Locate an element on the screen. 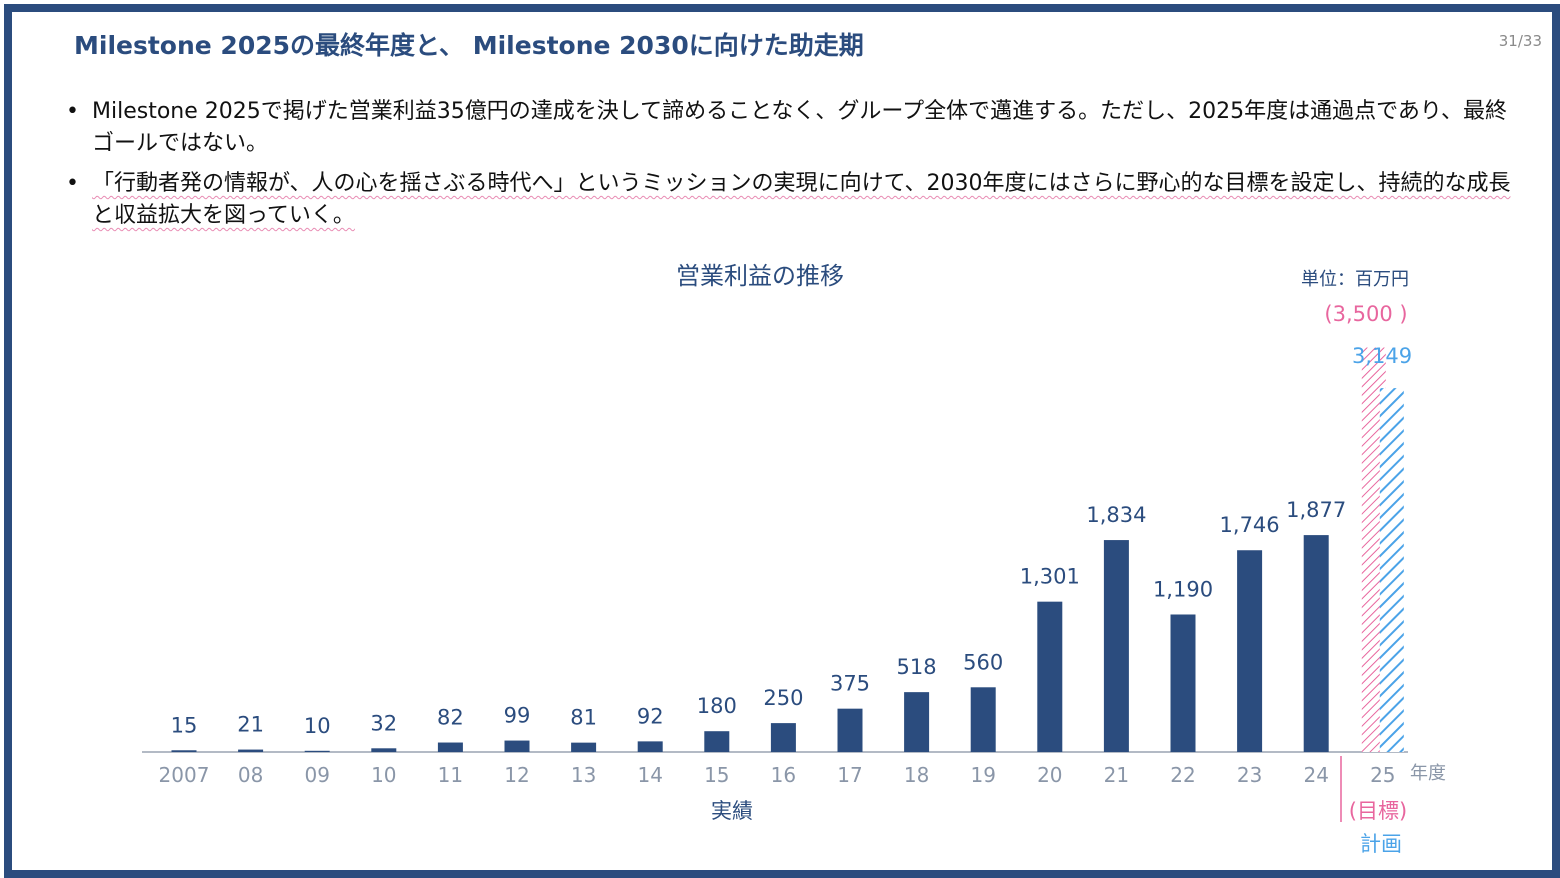 Image resolution: width=1560 pixels, height=878 pixels. group-label-target: (目標) is located at coordinates (1378, 811).